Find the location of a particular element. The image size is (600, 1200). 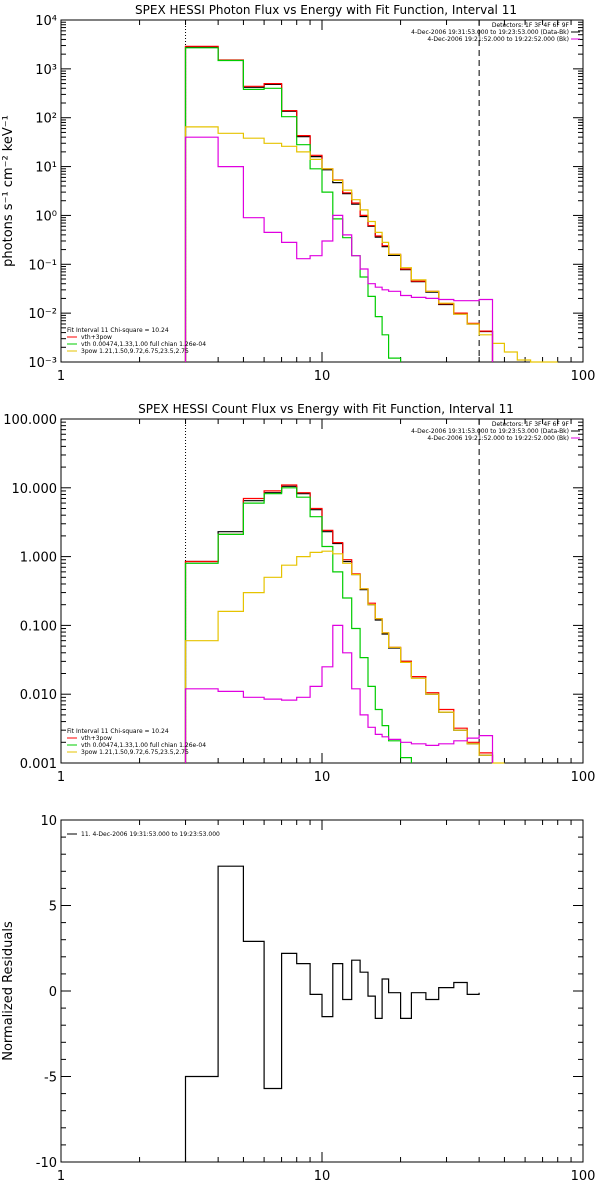

y-tick-label: 10⁰ is located at coordinates (46, 216).